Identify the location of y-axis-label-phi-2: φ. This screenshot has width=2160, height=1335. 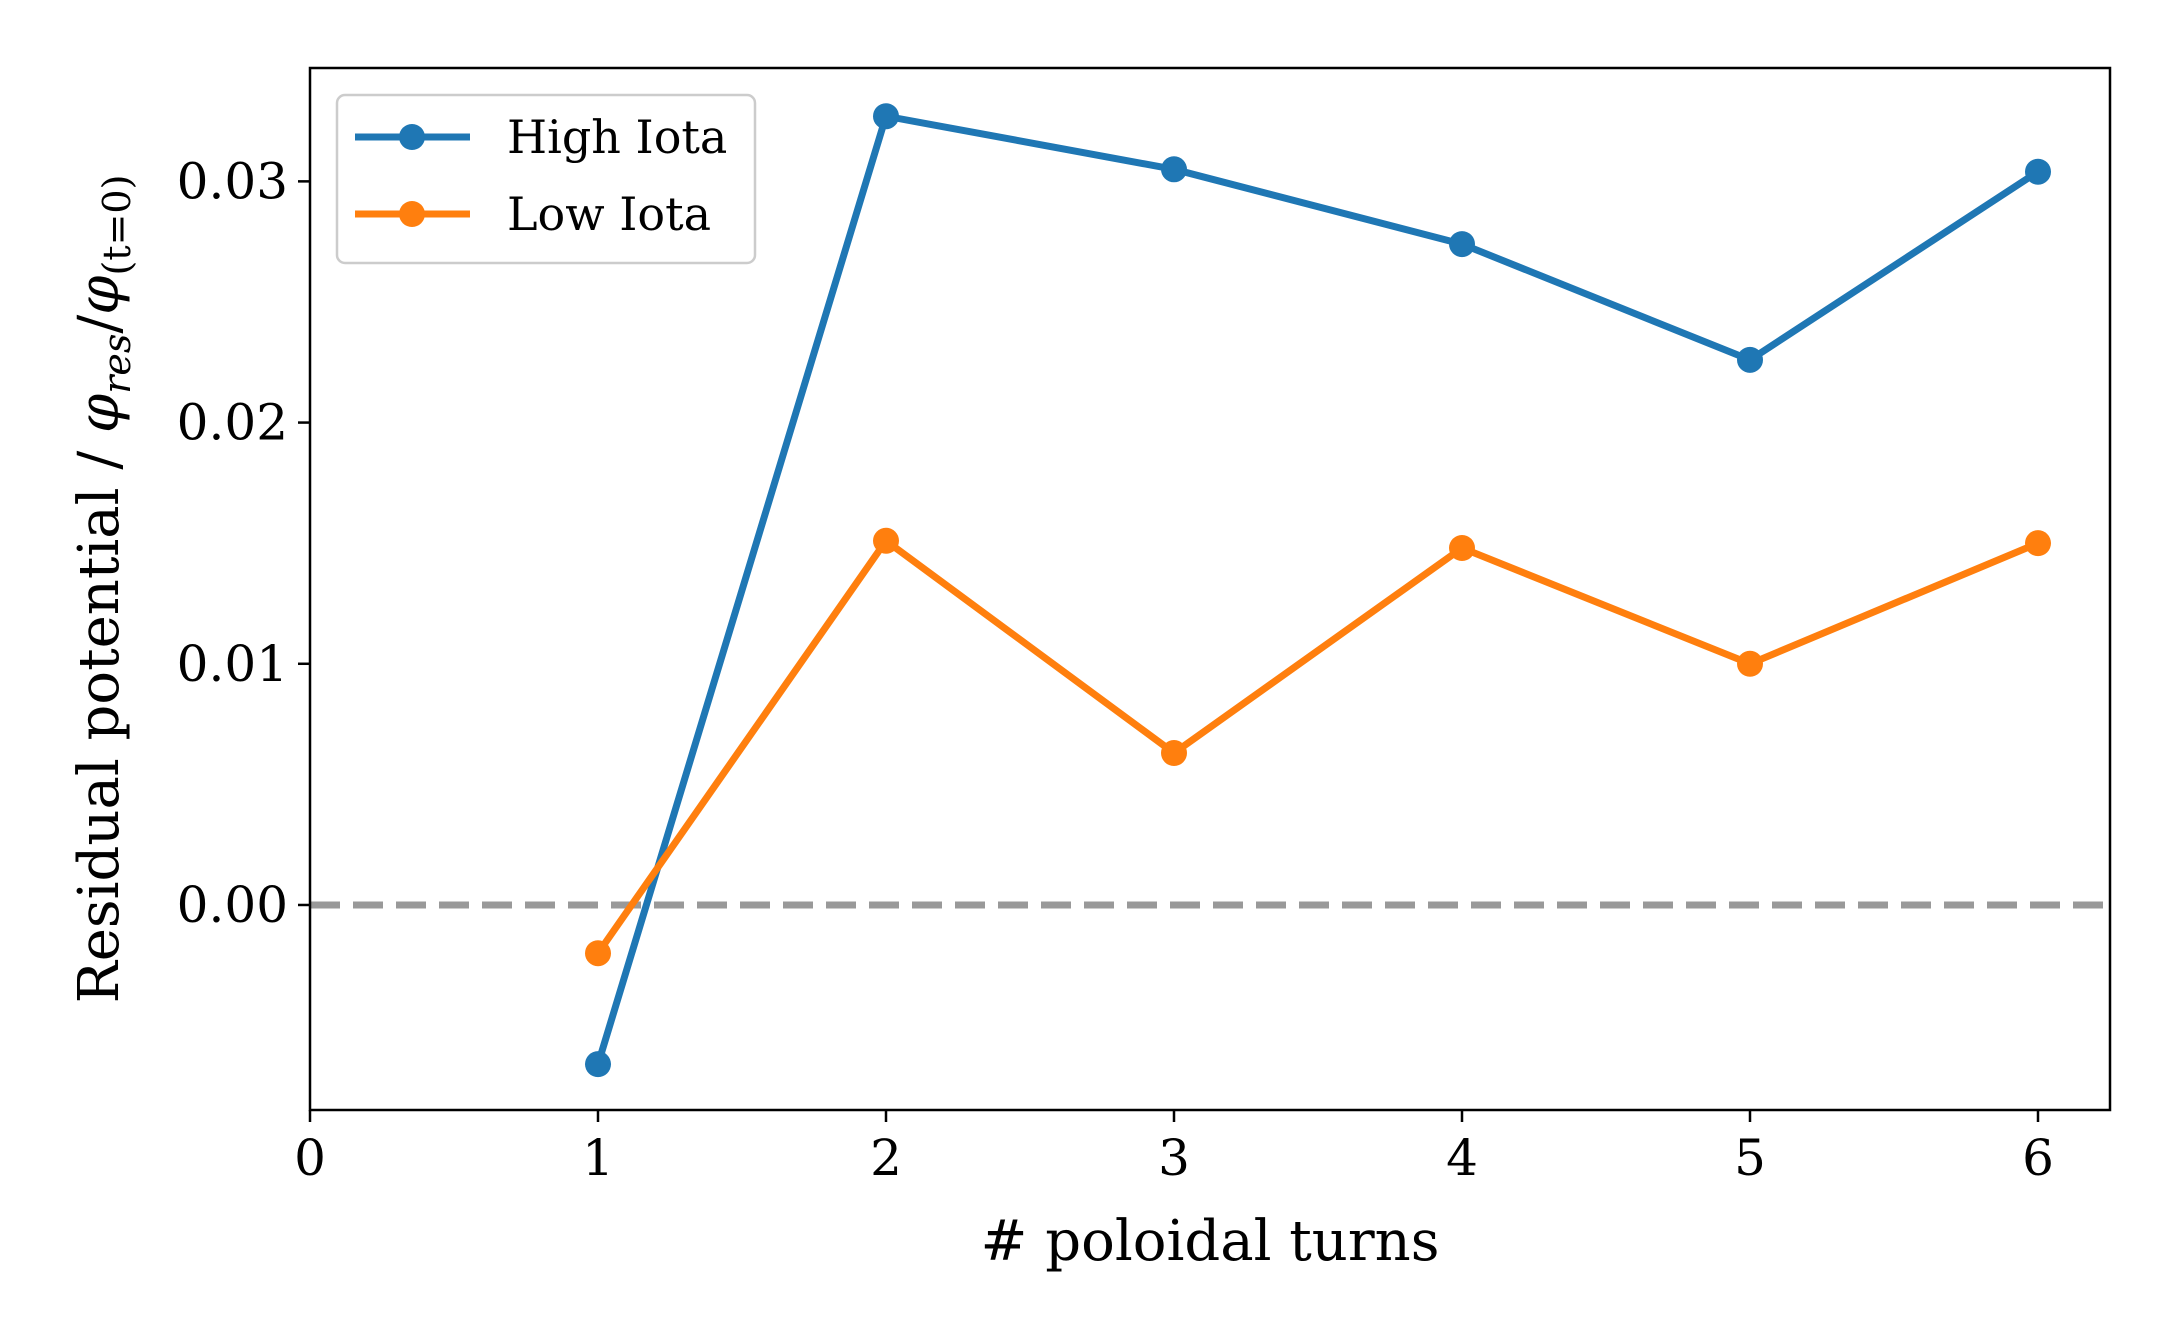
(99, 295).